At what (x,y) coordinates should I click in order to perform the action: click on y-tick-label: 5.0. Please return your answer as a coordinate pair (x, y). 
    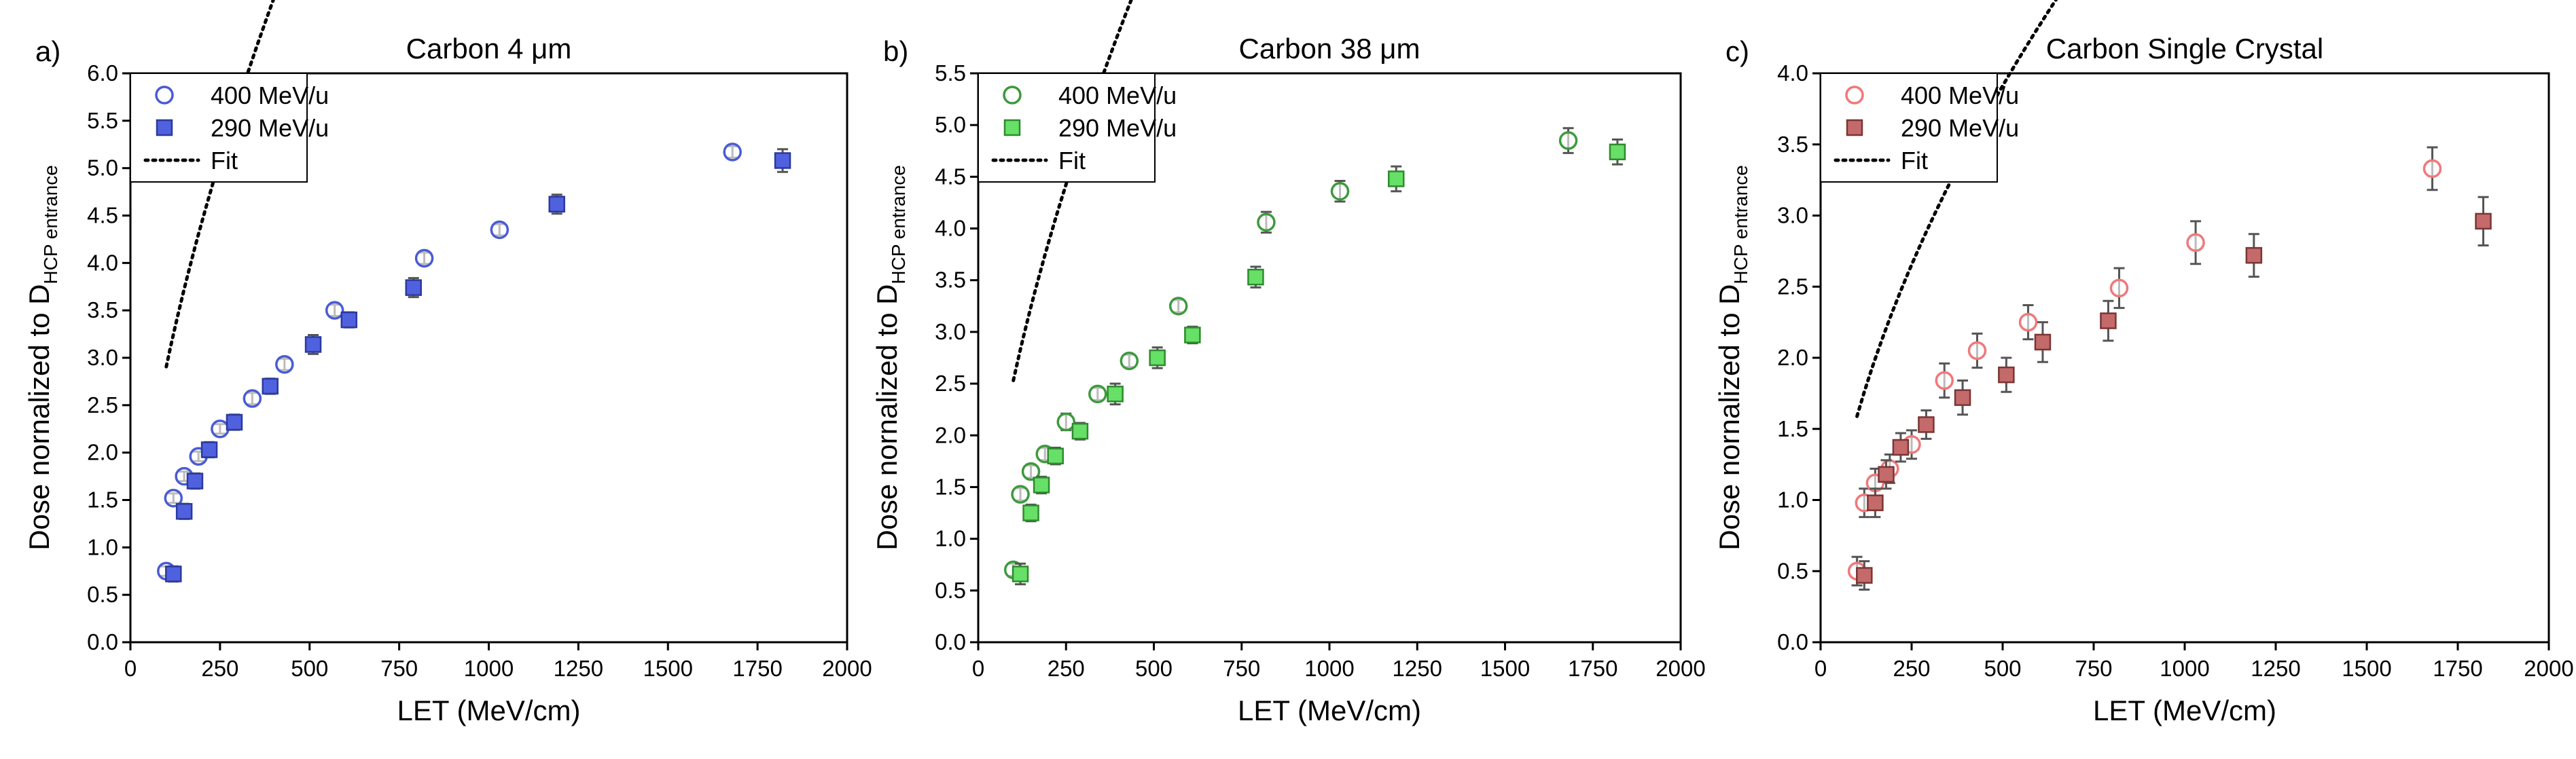
    Looking at the image, I should click on (951, 124).